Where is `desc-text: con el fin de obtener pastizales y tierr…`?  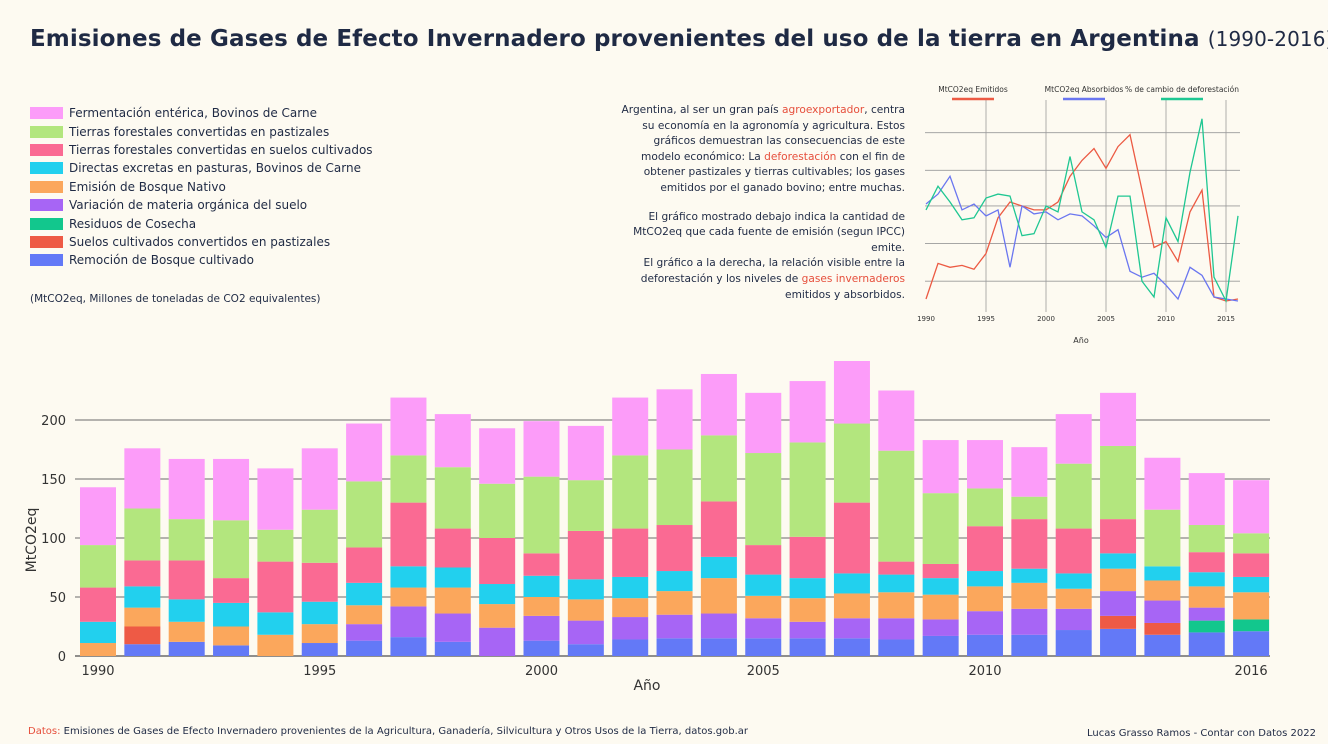
desc-text: con el fin de obtener pastizales y tierr… is located at coordinates (774, 172).